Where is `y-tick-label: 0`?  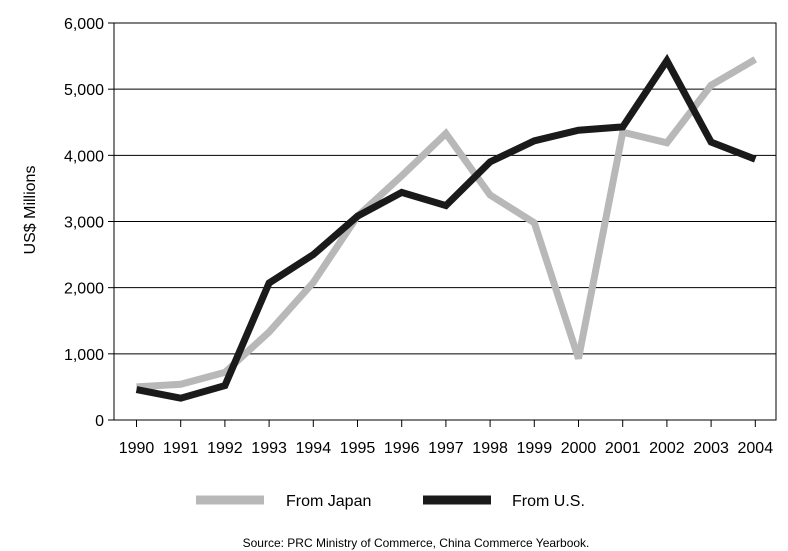
y-tick-label: 0 is located at coordinates (99, 421).